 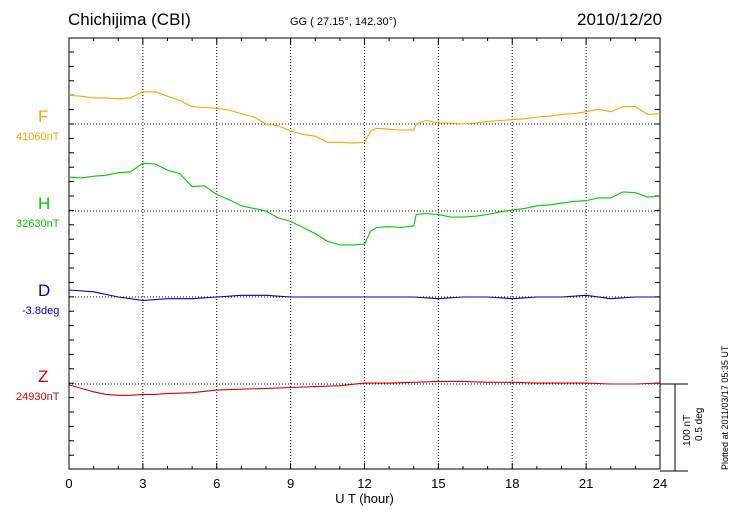 I want to click on scale-label-deg: 0.5 deg, so click(x=699, y=424).